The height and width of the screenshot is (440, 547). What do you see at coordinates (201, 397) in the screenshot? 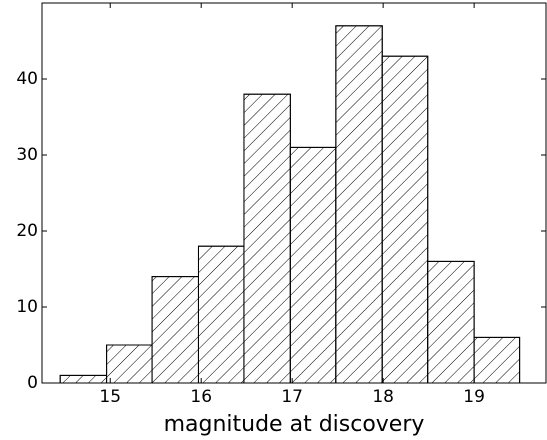
I see `x-tick-label: 16` at bounding box center [201, 397].